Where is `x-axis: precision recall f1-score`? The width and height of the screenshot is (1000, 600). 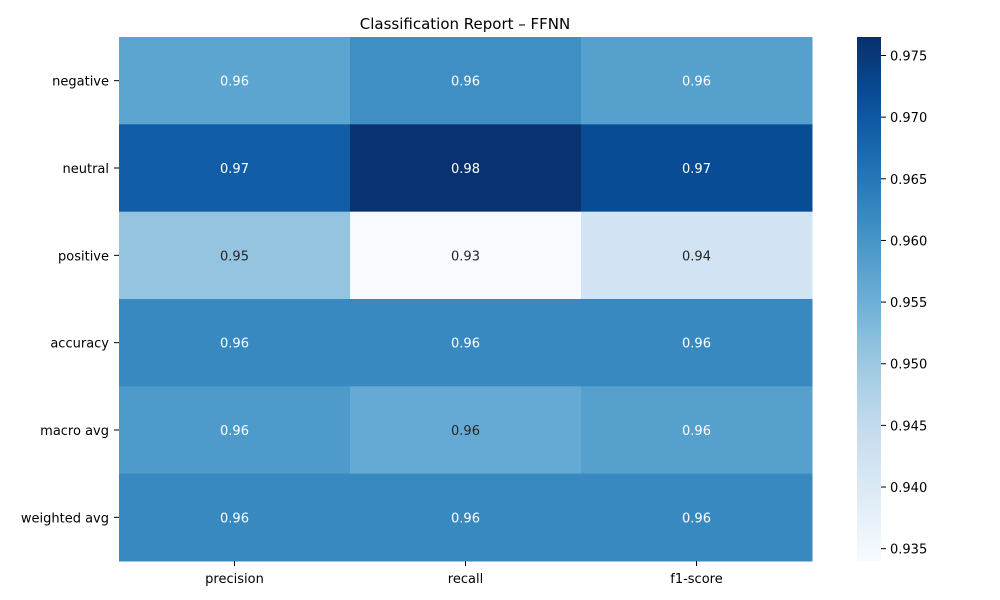
x-axis: precision recall f1-score is located at coordinates (464, 574).